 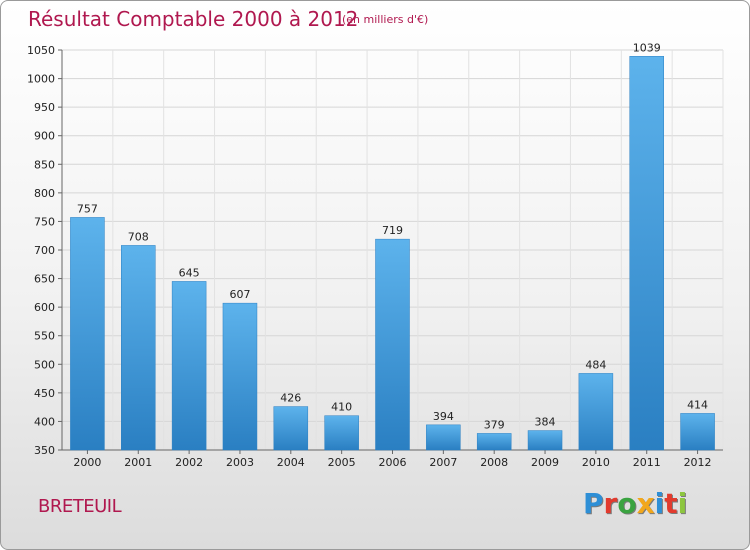 What do you see at coordinates (393, 462) in the screenshot?
I see `x-tick-label: 2006` at bounding box center [393, 462].